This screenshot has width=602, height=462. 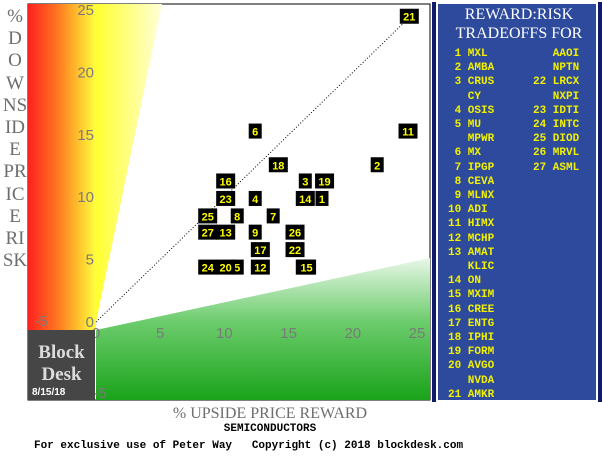 I want to click on data-point-label: 18, so click(x=278, y=166).